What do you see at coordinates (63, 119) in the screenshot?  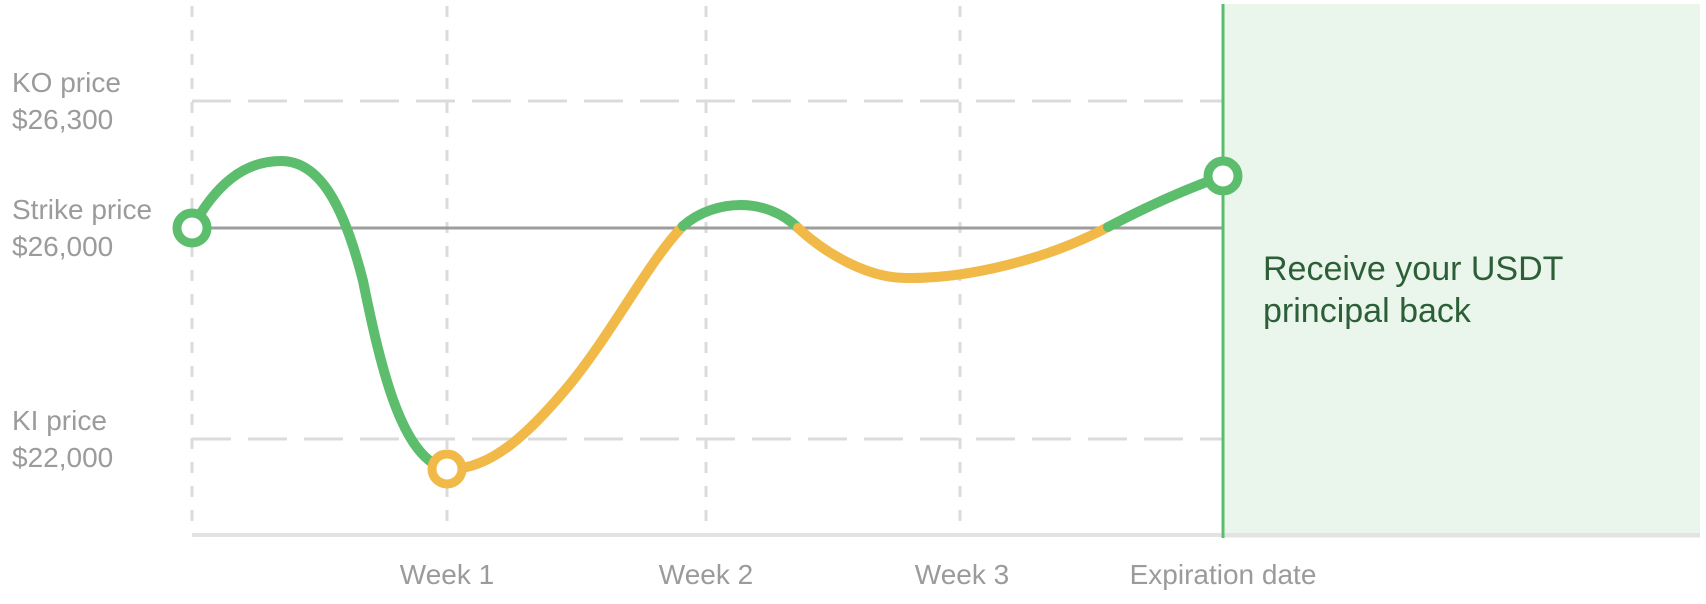 I see `ko-price-value: $26,300` at bounding box center [63, 119].